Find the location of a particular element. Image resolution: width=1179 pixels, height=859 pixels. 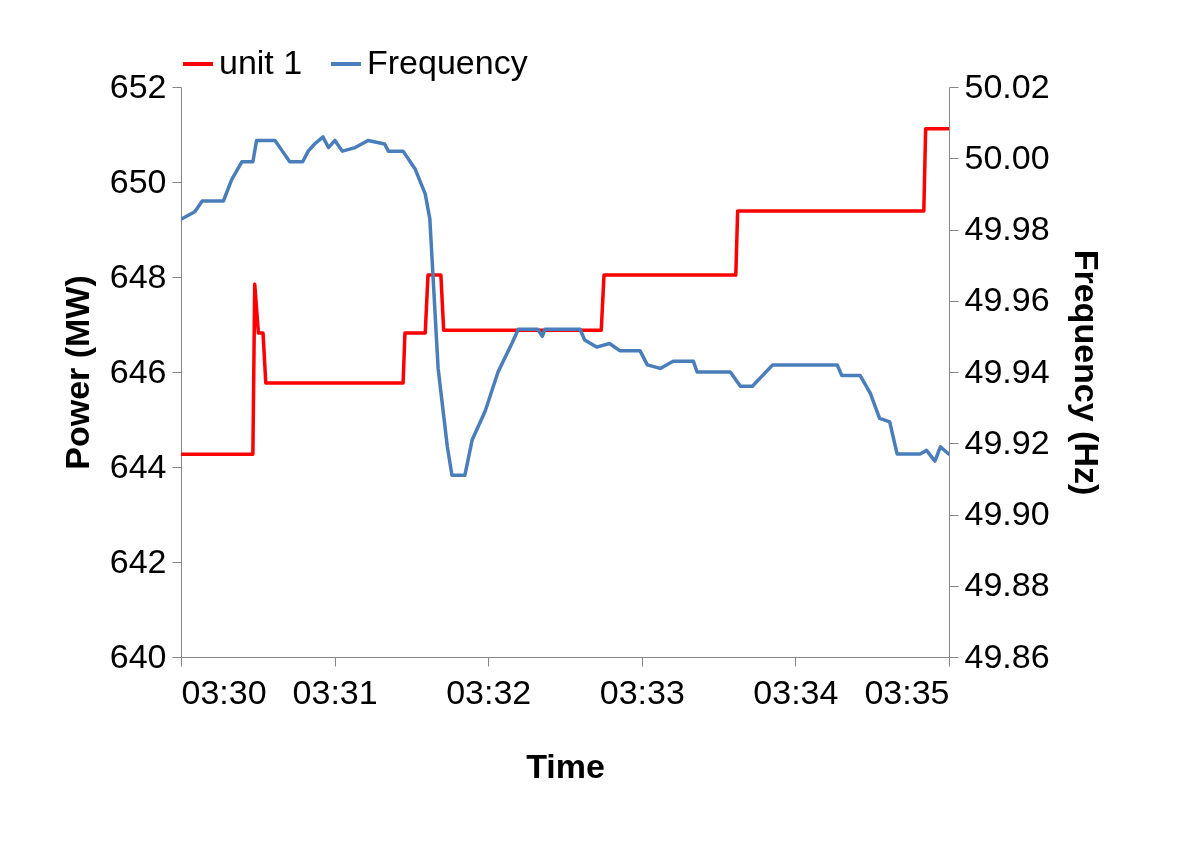

y2-tick-label: 49.98 is located at coordinates (1007, 228).